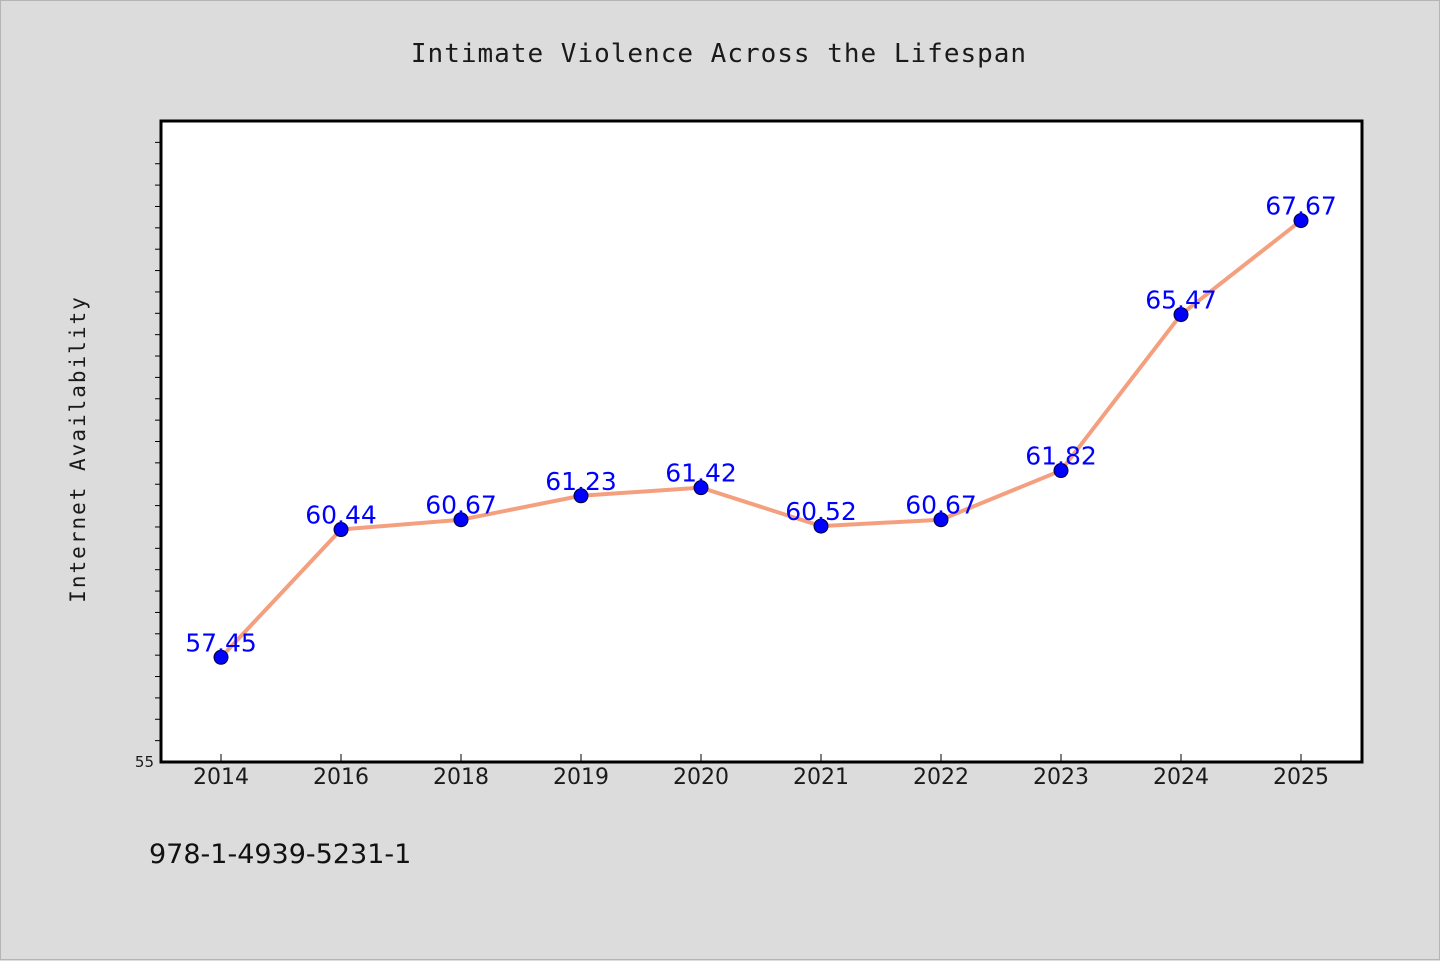 The height and width of the screenshot is (961, 1440). What do you see at coordinates (221, 777) in the screenshot?
I see `x-tick-label: 2014` at bounding box center [221, 777].